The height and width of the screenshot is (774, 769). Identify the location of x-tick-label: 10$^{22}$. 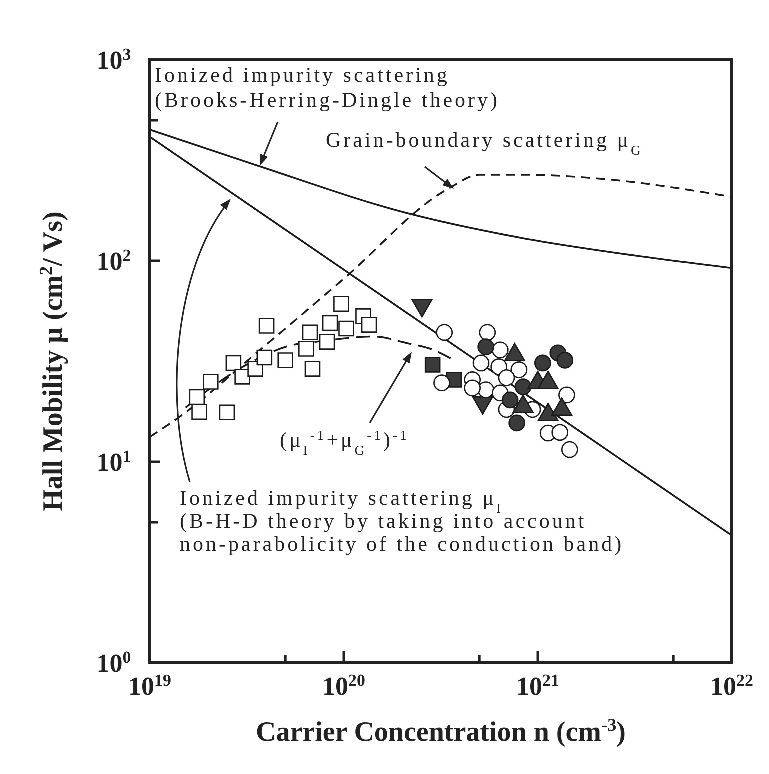
(732, 685).